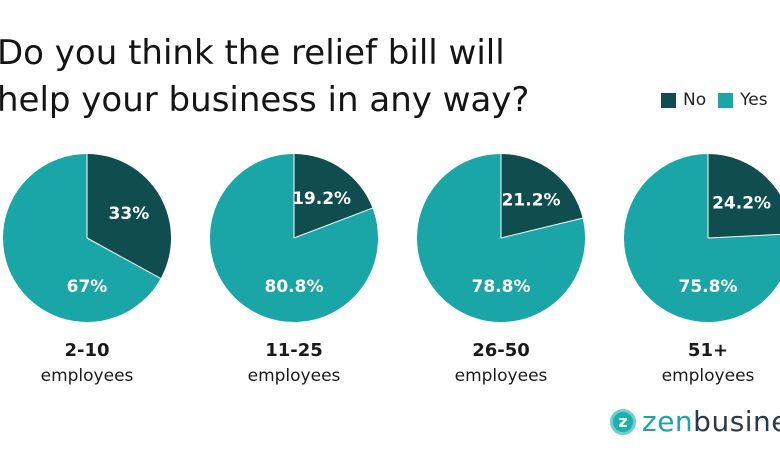 The image size is (780, 470). What do you see at coordinates (333, 223) in the screenshot?
I see `pie-1-divider-end` at bounding box center [333, 223].